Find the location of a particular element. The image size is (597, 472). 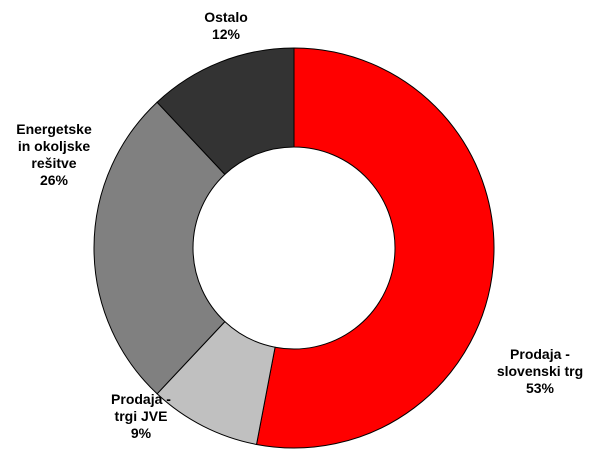

slice-value-label: 53% is located at coordinates (540, 388).